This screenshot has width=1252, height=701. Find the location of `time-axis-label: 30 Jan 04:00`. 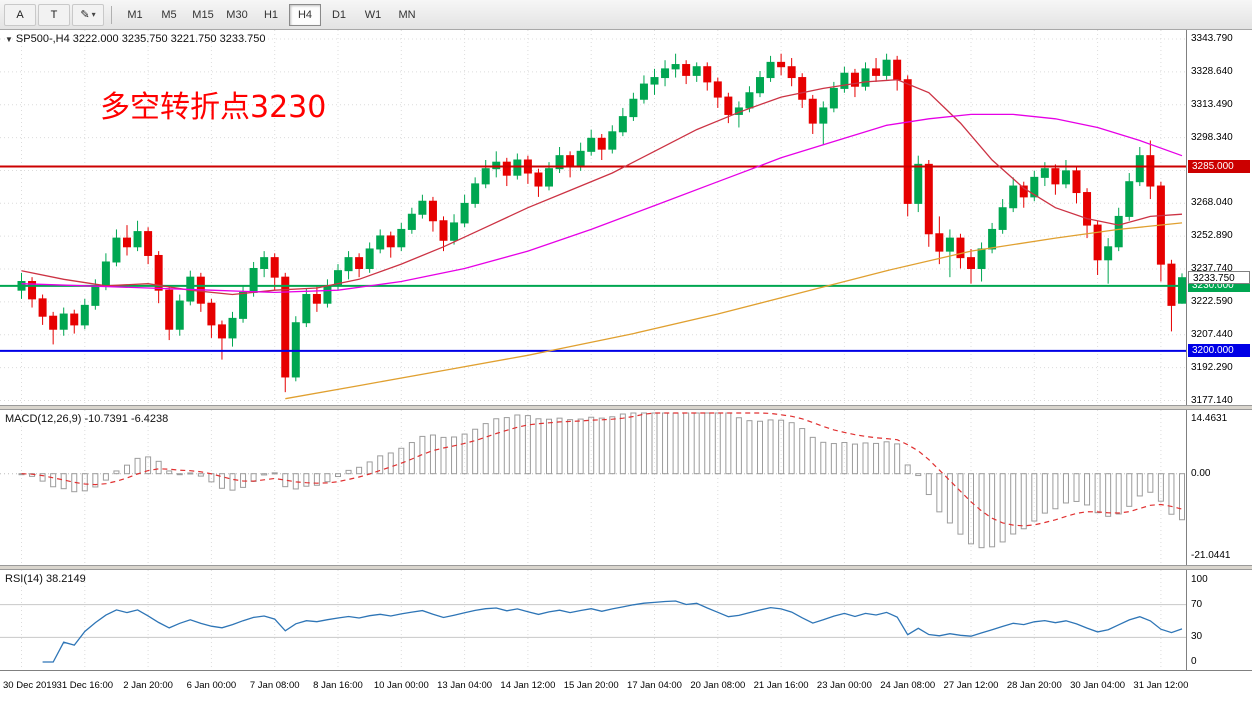

time-axis-label: 30 Jan 04:00 is located at coordinates (1098, 685).